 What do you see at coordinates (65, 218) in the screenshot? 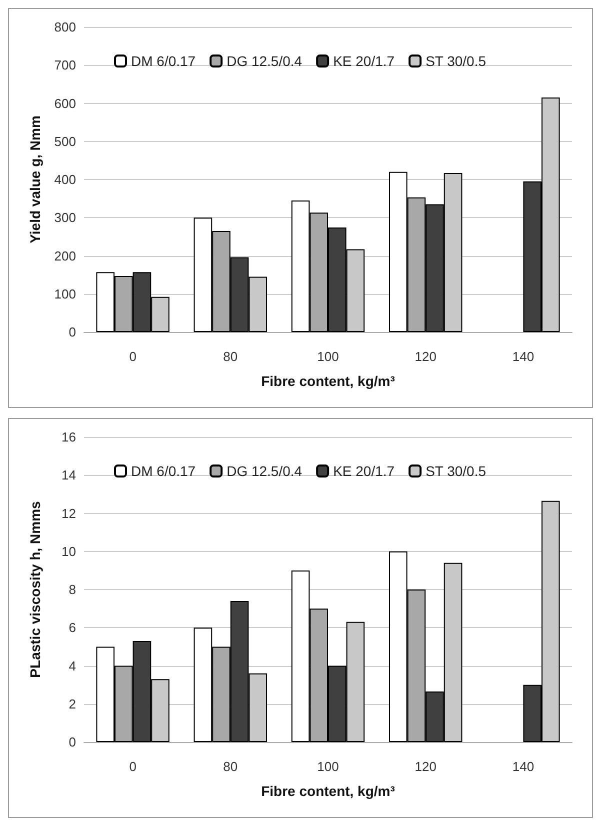
I see `y-tick-label: 300` at bounding box center [65, 218].